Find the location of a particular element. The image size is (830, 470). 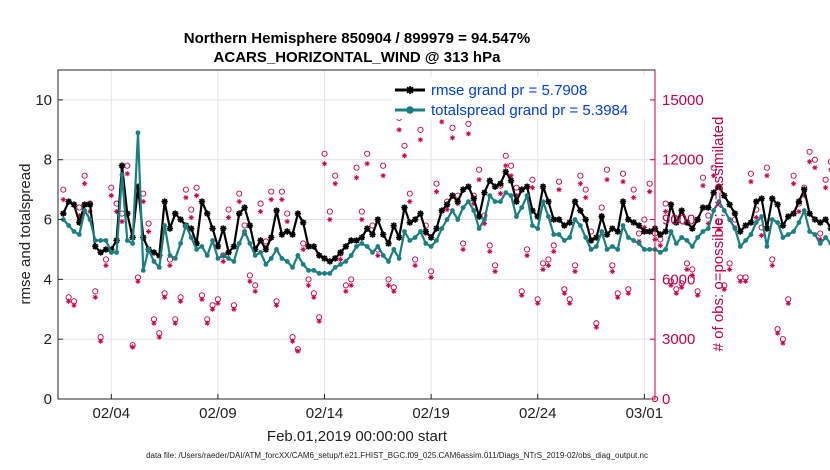

chart-subtitle: ACARS_HORIZONTAL_WIND @ 313 hPa is located at coordinates (358, 57).